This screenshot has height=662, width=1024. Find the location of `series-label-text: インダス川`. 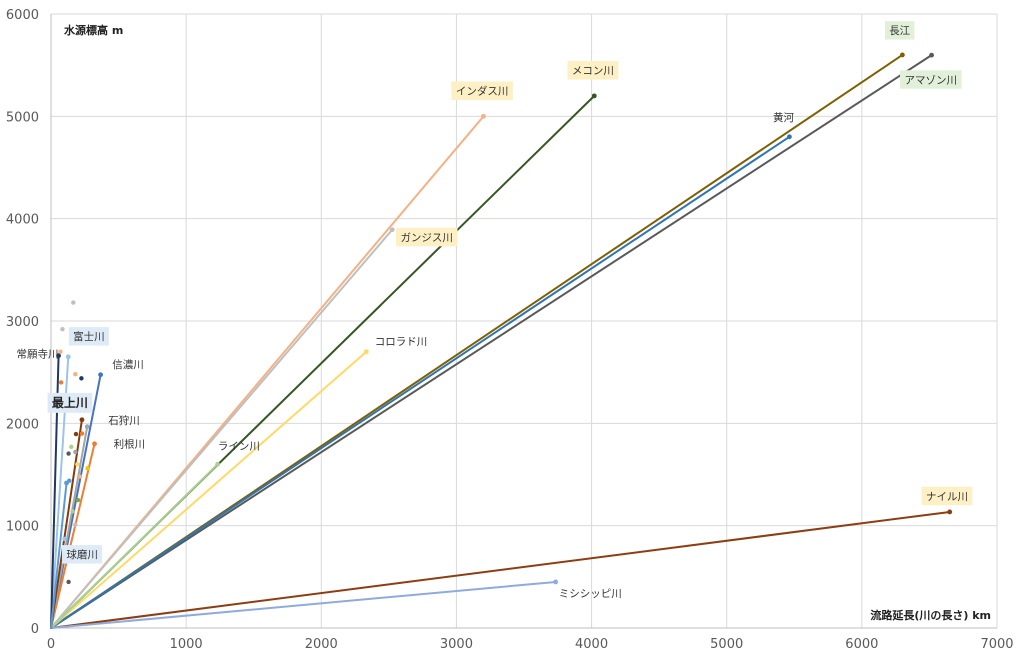

series-label-text: インダス川 is located at coordinates (482, 91).